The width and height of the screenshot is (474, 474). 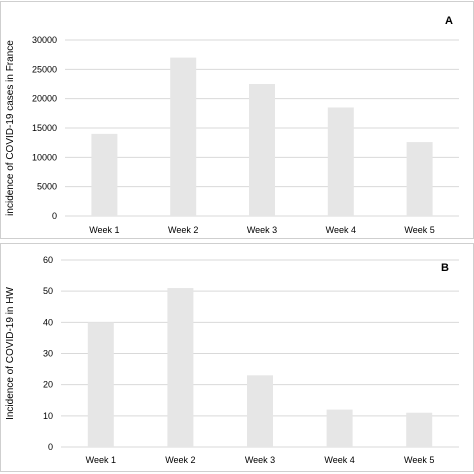 What do you see at coordinates (262, 230) in the screenshot?
I see `x-tick-label-a-2: Week 3` at bounding box center [262, 230].